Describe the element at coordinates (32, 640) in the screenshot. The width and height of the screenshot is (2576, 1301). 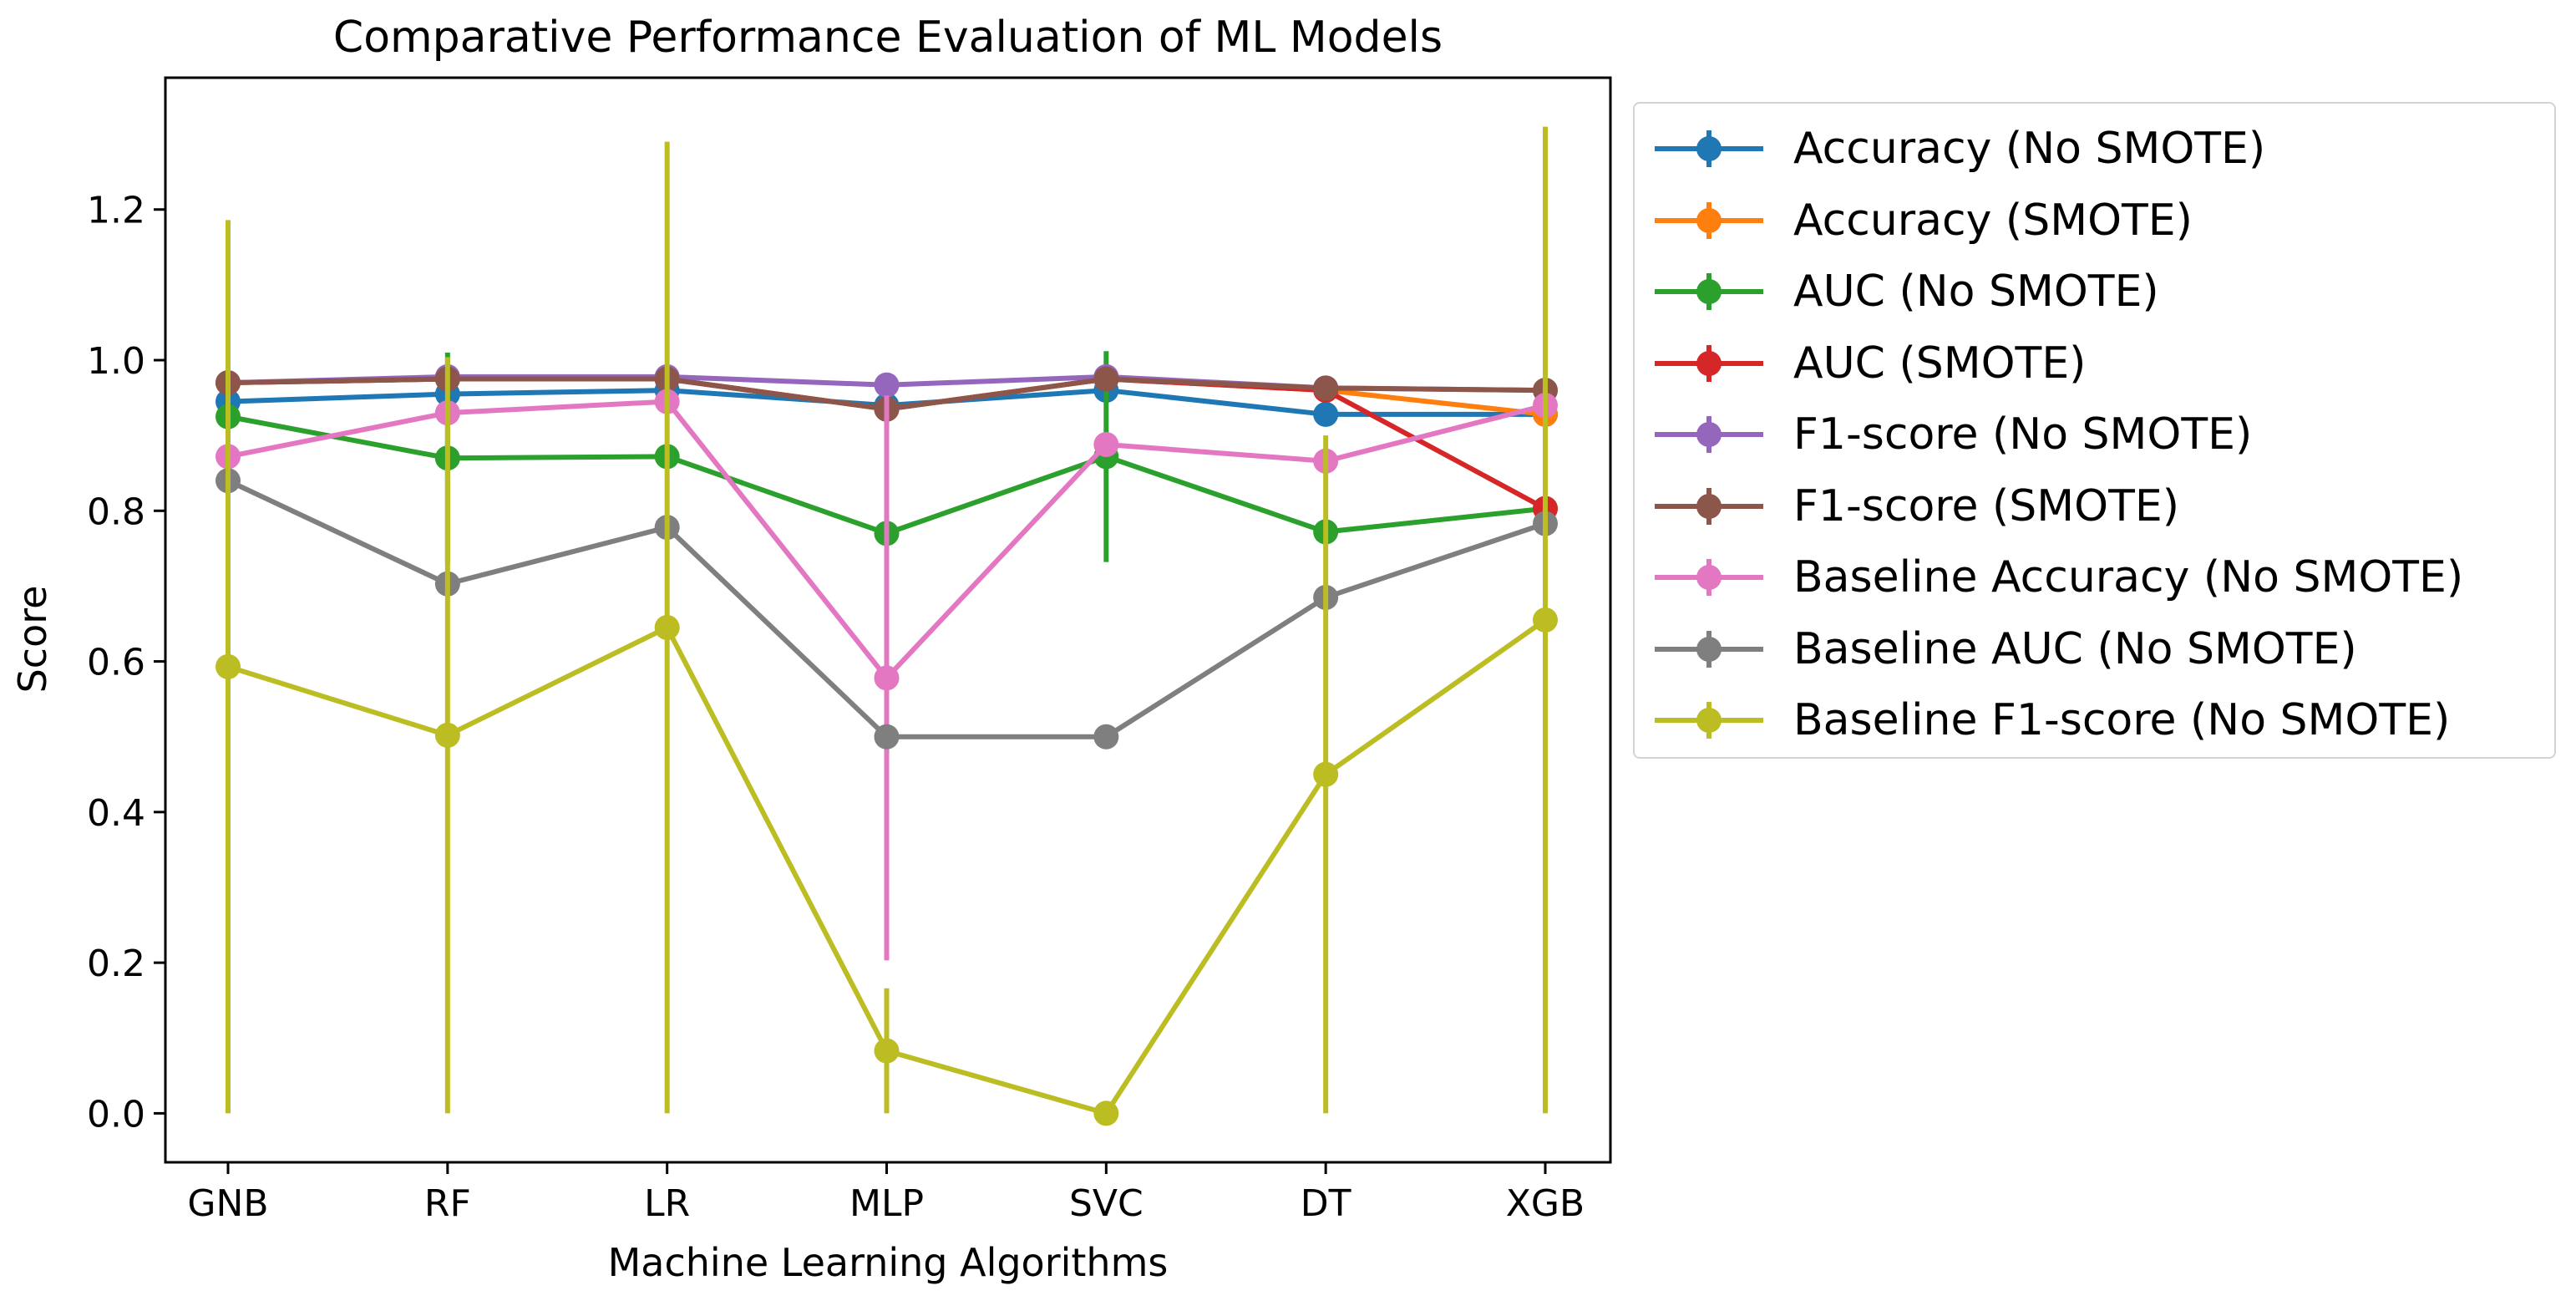
I see `y-axis-label: Score` at that location.